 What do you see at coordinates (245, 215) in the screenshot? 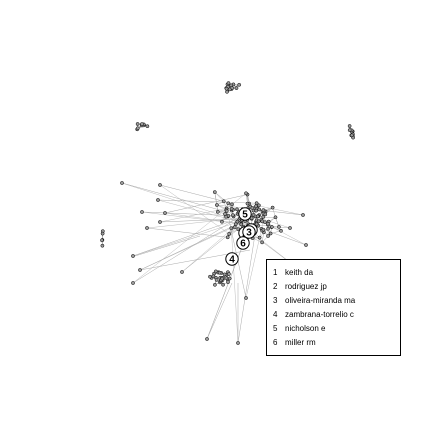
I see `highlight-node-label: 5` at bounding box center [245, 215].